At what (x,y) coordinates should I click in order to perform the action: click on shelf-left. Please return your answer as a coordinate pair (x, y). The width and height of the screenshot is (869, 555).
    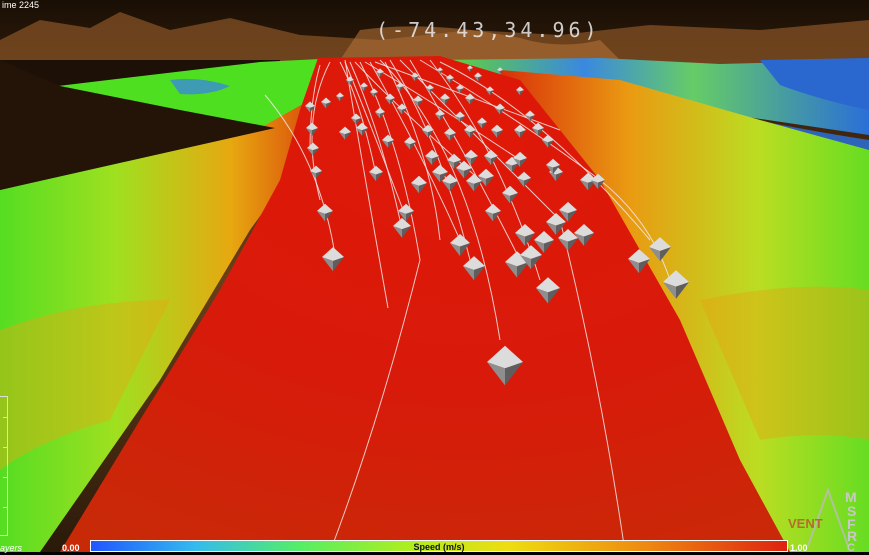
    Looking at the image, I should click on (199, 94).